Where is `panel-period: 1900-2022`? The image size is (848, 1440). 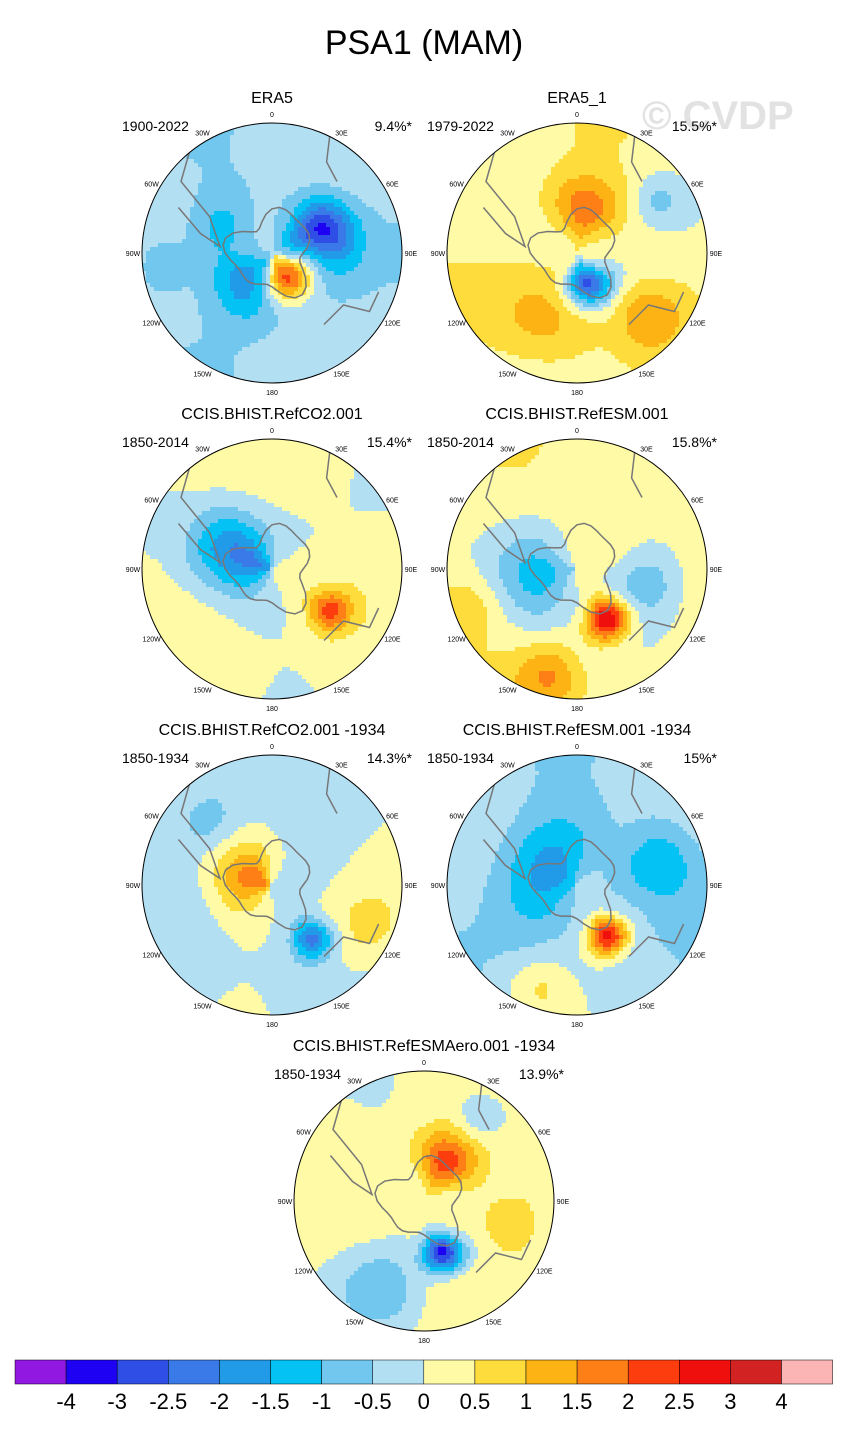 panel-period: 1900-2022 is located at coordinates (155, 126).